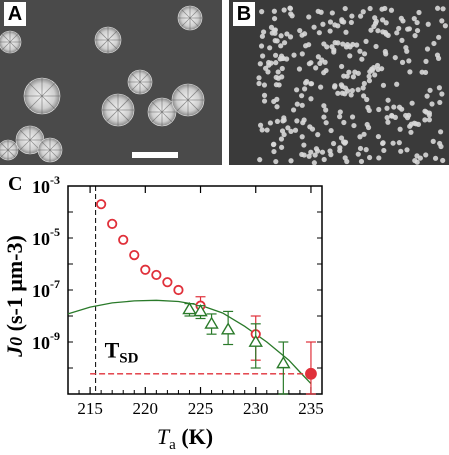 Image resolution: width=449 pixels, height=455 pixels. I want to click on y-tick-label: 10⁻⁷, so click(46, 289).